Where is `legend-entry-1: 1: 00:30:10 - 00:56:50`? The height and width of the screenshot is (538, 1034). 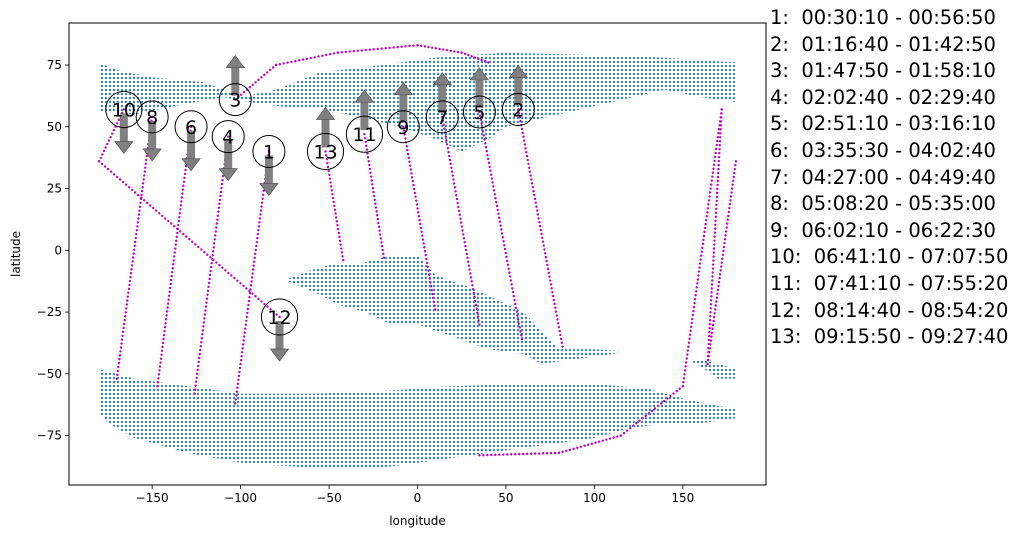 legend-entry-1: 1: 00:30:10 - 00:56:50 is located at coordinates (883, 17).